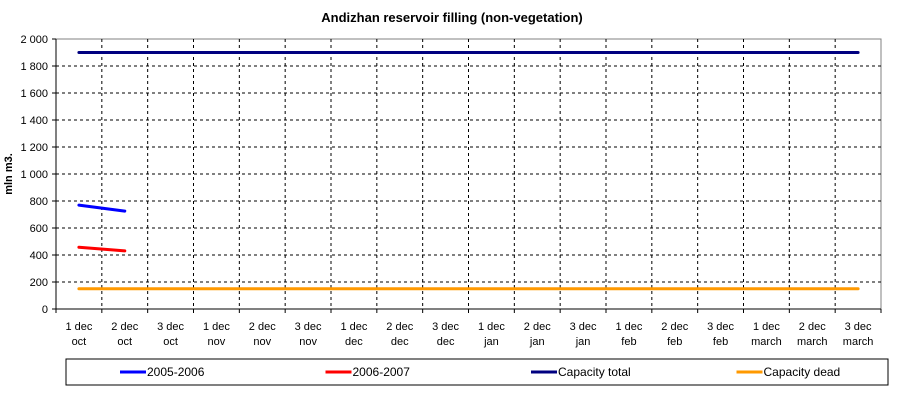 This screenshot has height=401, width=917. Describe the element at coordinates (39, 202) in the screenshot. I see `y-tick-label: 800` at that location.